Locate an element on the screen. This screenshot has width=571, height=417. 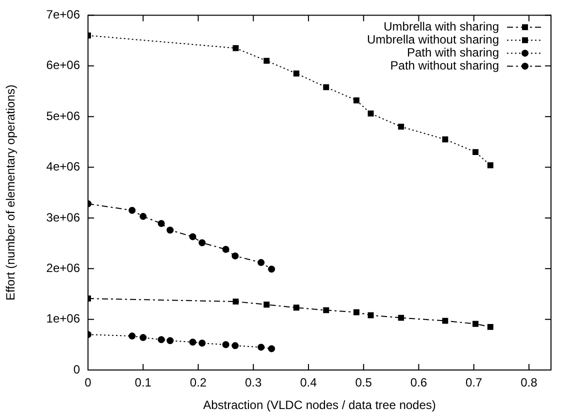
x-axis-title: Abstraction (VLDC nodes / data tree nodes) is located at coordinates (319, 405).